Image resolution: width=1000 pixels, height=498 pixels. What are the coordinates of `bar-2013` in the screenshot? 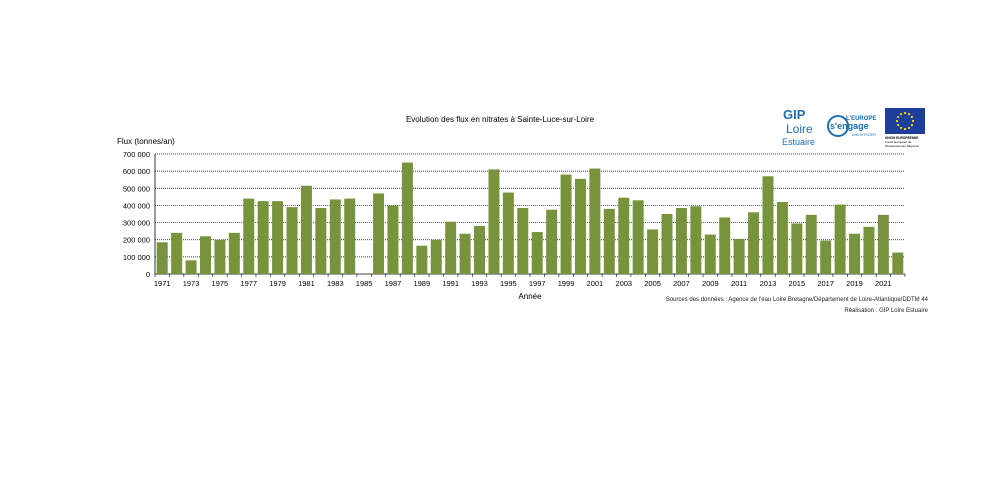 It's located at (768, 225).